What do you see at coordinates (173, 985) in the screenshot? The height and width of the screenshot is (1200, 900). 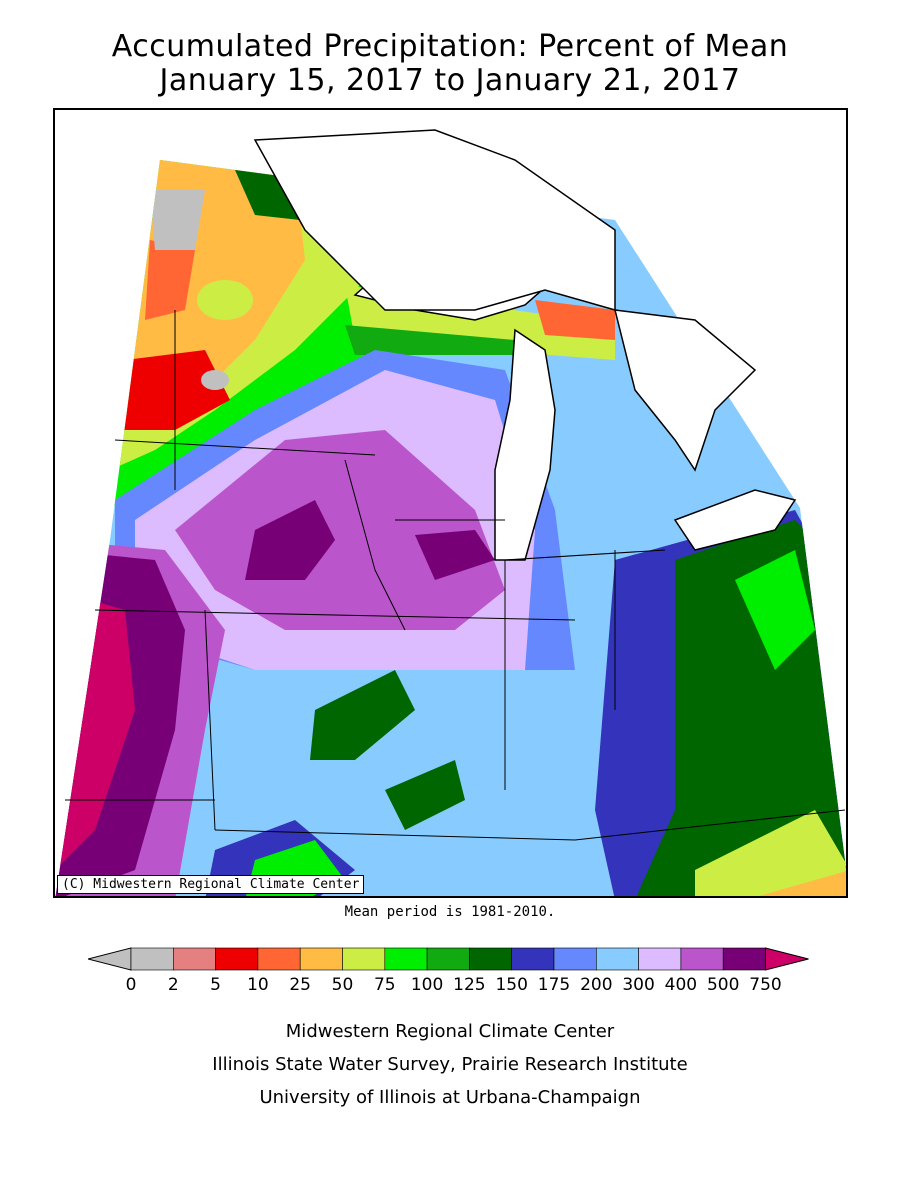 I see `legend-tick-label: 2` at bounding box center [173, 985].